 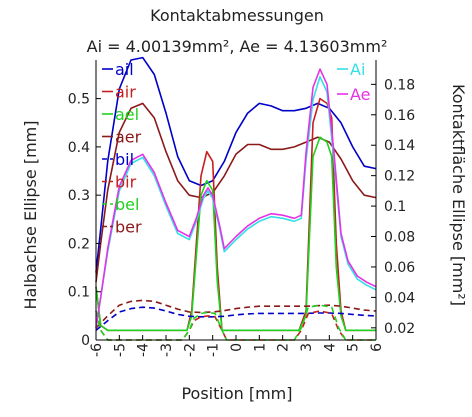 What do you see at coordinates (144, 350) in the screenshot?
I see `x-tick-label: -4` at bounding box center [144, 350].